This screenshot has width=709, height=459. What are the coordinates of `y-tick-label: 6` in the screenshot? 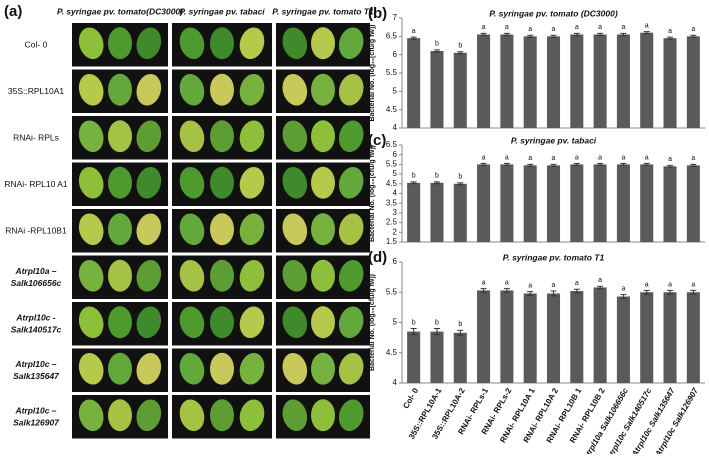 It's located at (395, 154).